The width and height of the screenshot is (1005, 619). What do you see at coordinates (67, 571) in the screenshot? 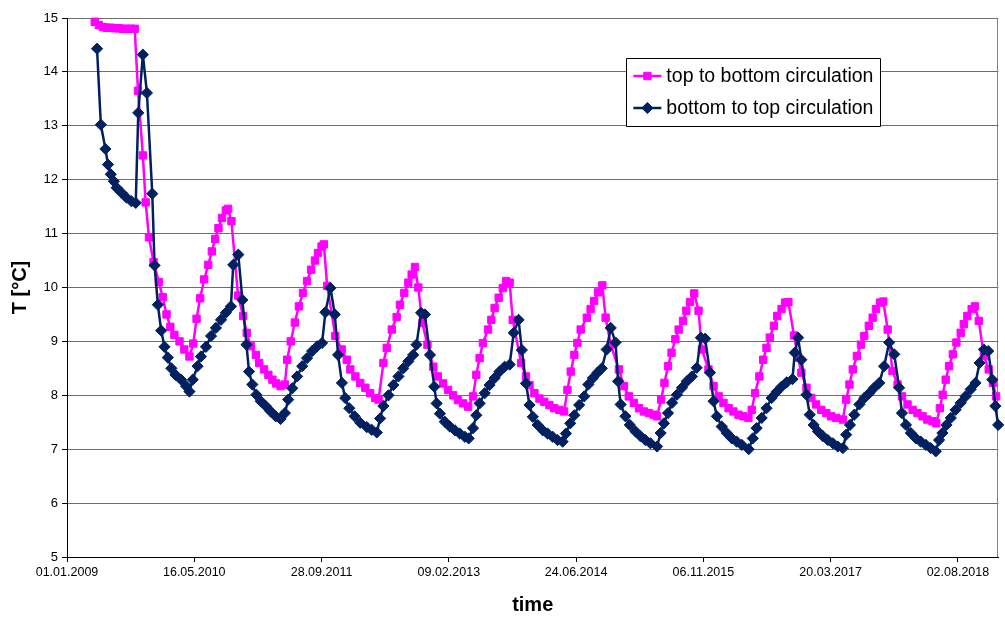
I see `x-tick-label: 01.01.2009` at bounding box center [67, 571].